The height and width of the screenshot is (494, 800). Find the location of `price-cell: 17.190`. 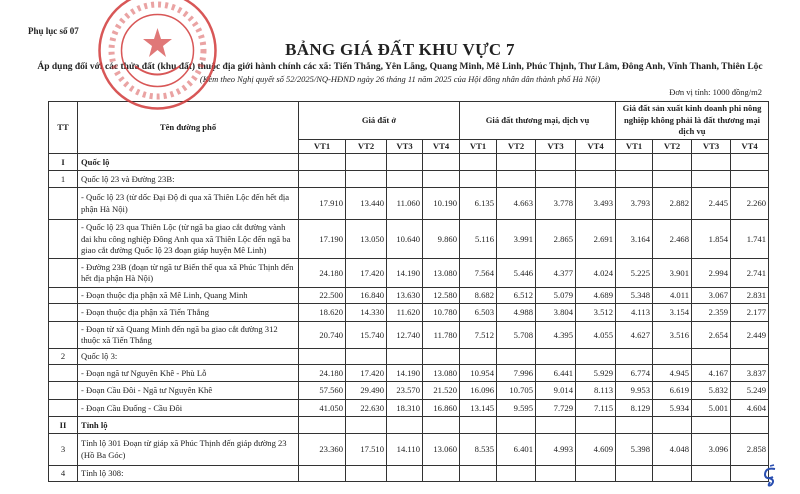

price-cell: 17.190 is located at coordinates (322, 239).